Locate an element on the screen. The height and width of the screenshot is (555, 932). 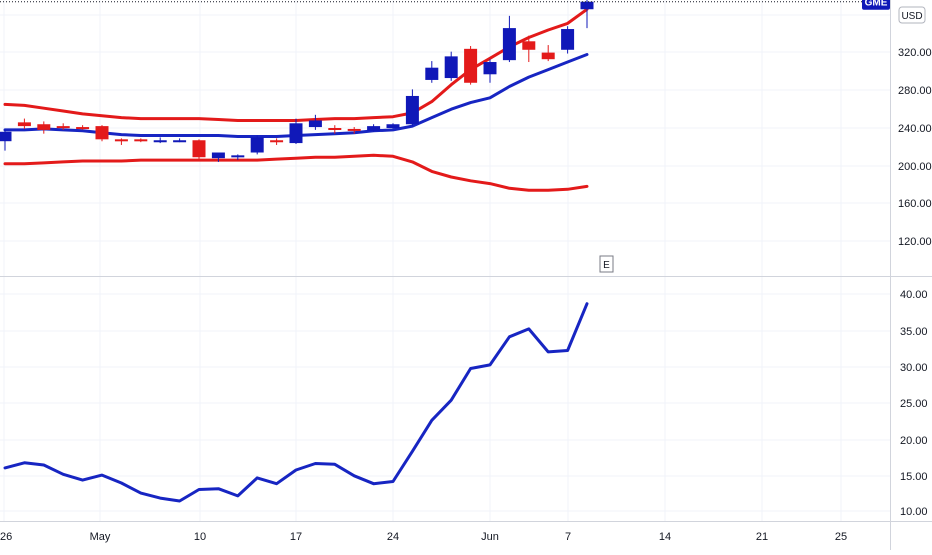
x-tick-label-0: 26 is located at coordinates (6, 537).